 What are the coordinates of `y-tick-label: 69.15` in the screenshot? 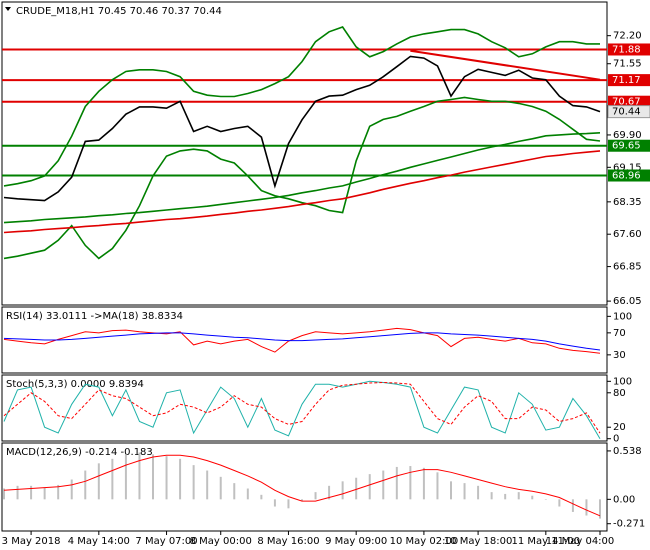 It's located at (627, 167).